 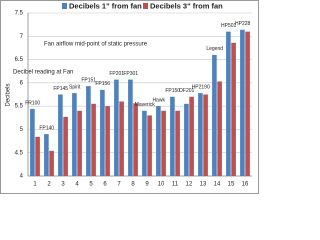 What do you see at coordinates (130, 74) in the screenshot?
I see `bar-label: FP301` at bounding box center [130, 74].